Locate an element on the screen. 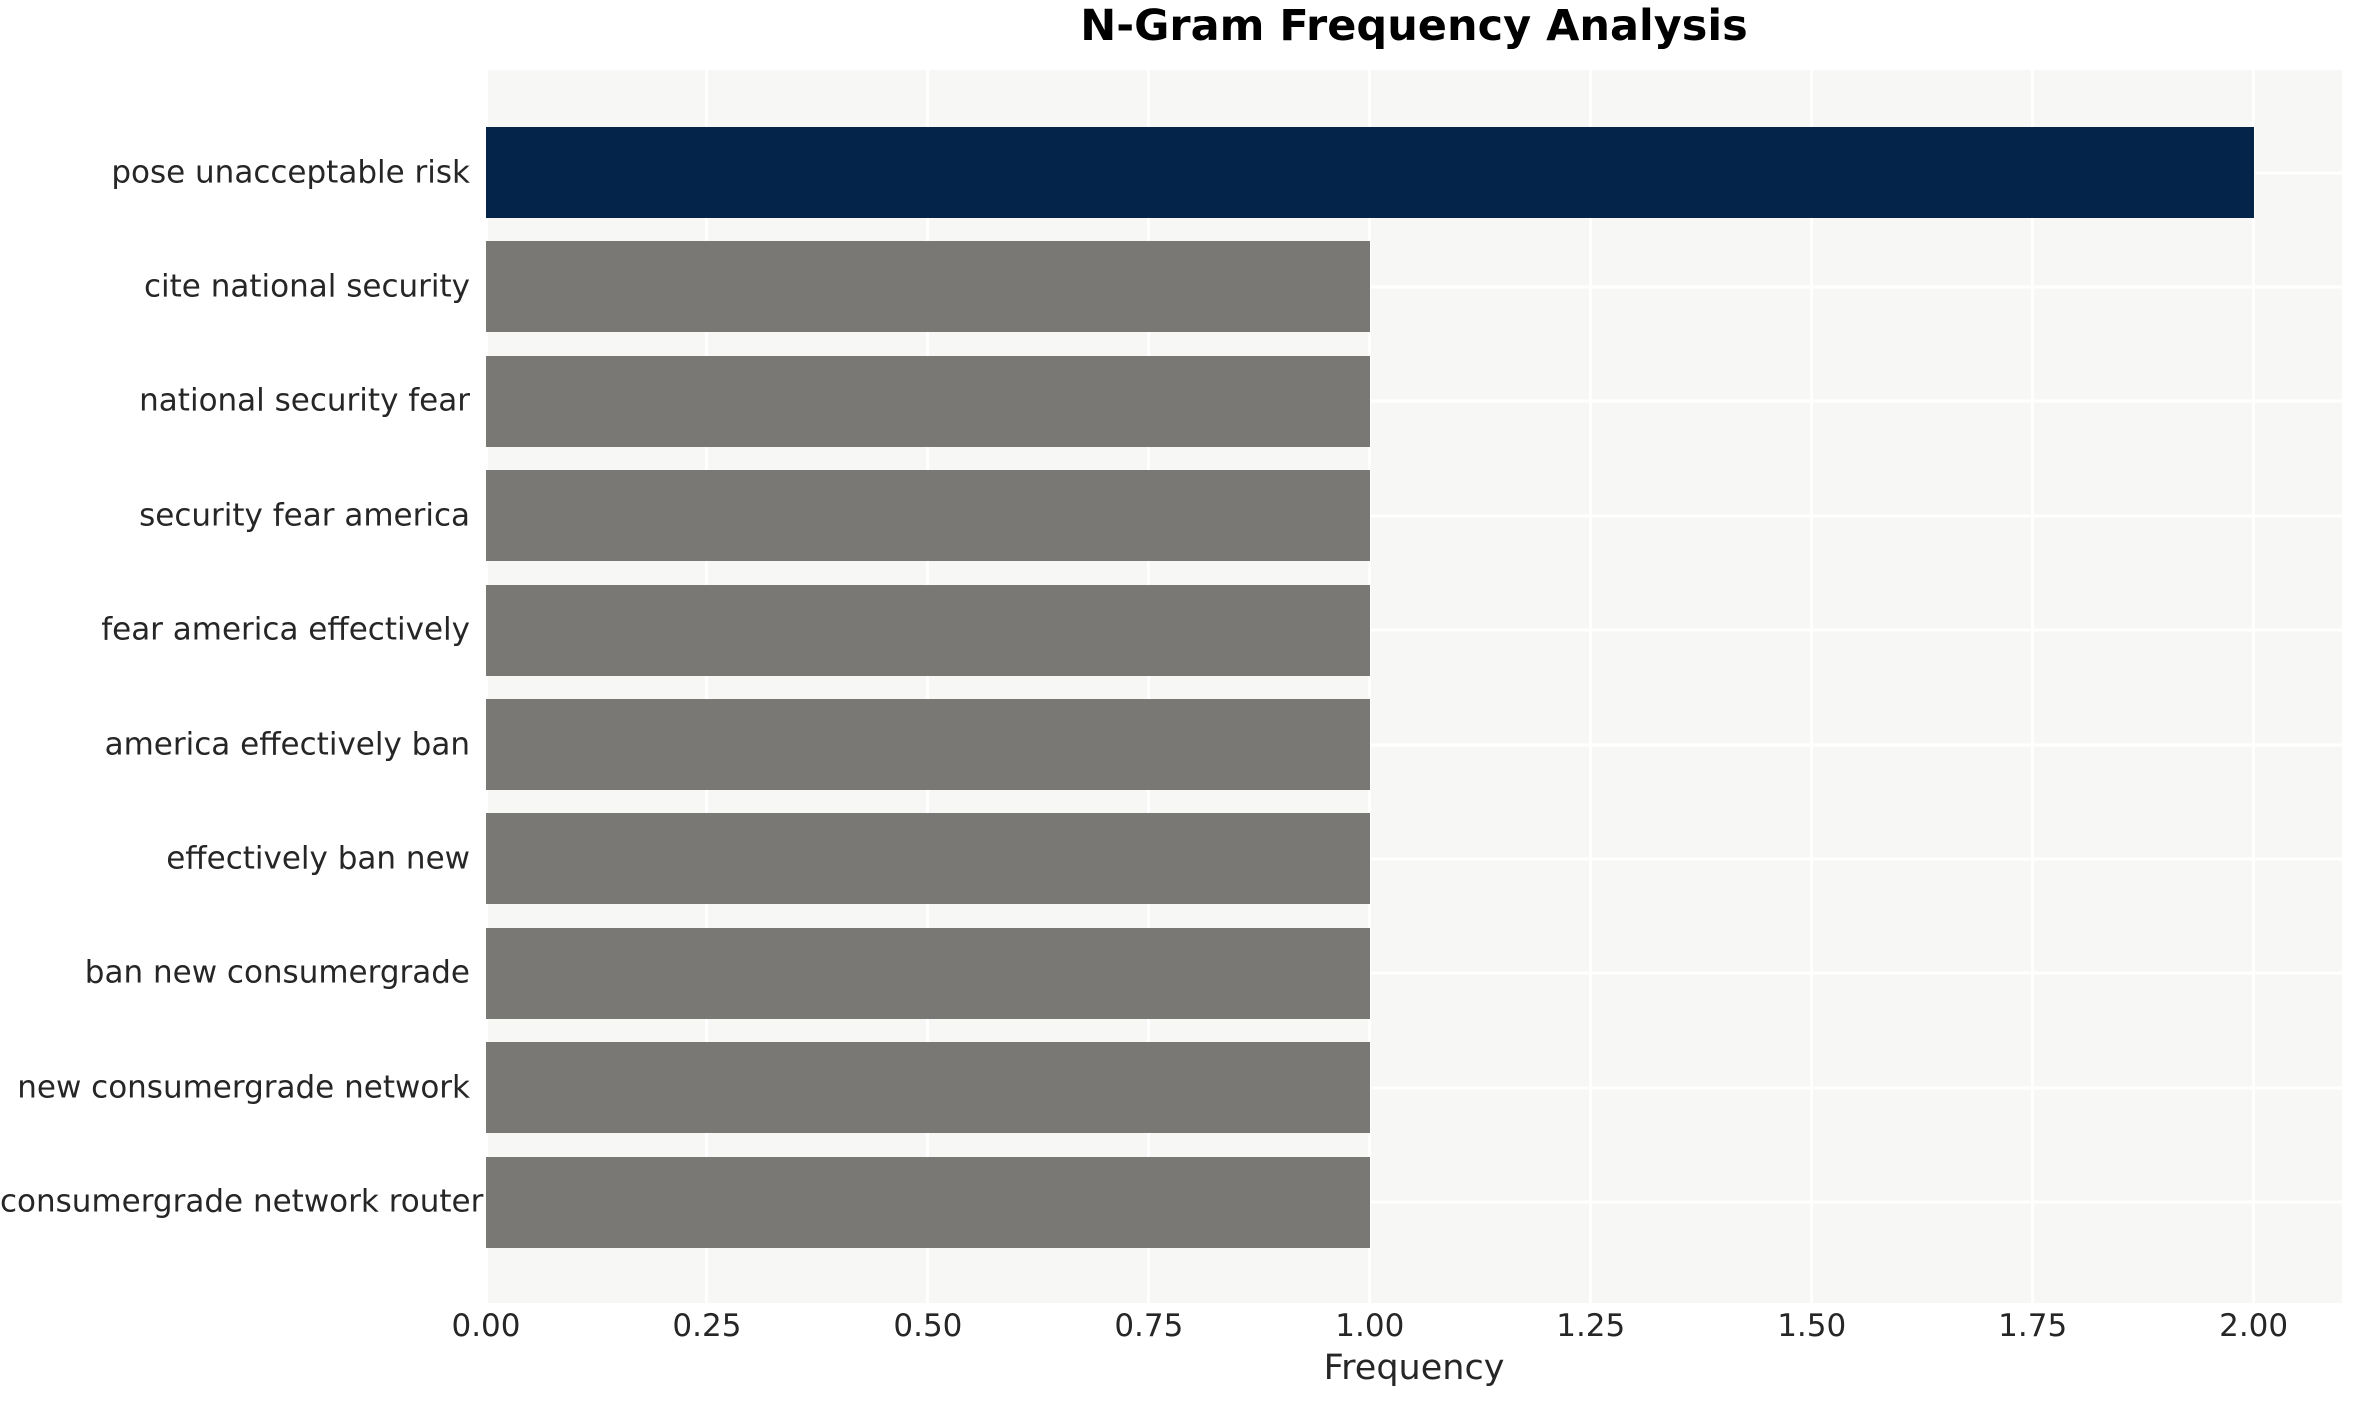  x-tick-label: 0.25 is located at coordinates (707, 1326).